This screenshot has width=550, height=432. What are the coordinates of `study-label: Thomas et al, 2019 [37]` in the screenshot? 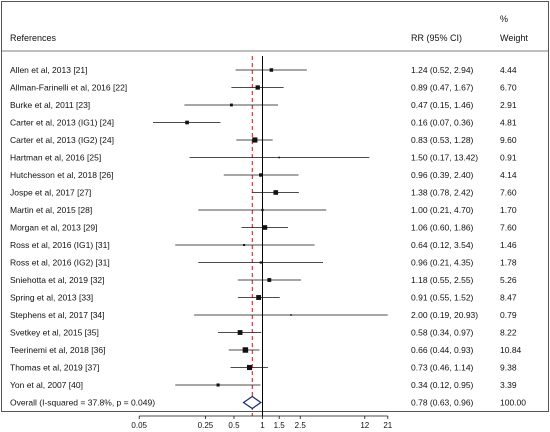 It's located at (54, 368).